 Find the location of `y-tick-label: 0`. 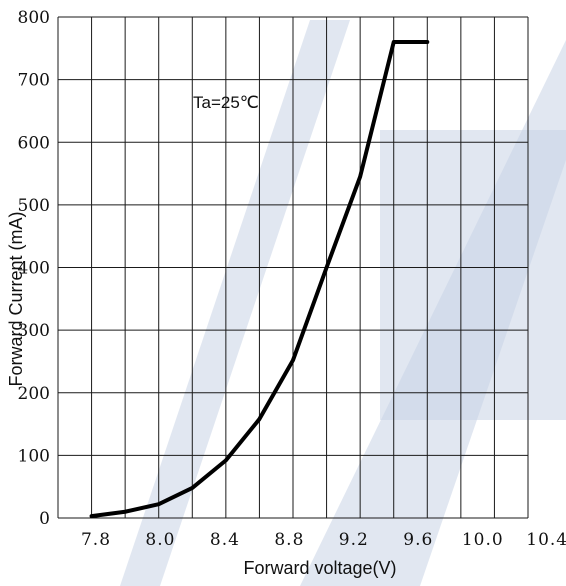

y-tick-label: 0 is located at coordinates (44, 519).